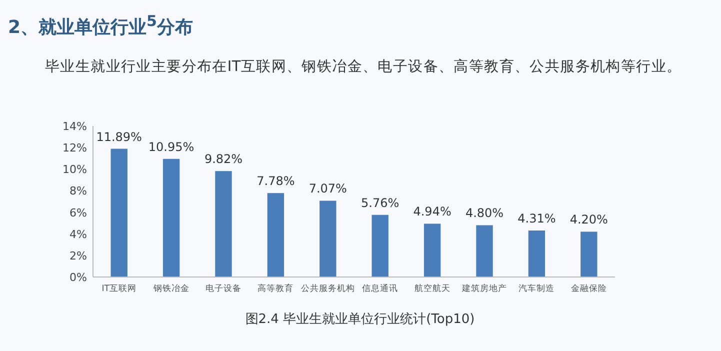 This screenshot has width=721, height=351. Describe the element at coordinates (78, 234) in the screenshot. I see `y-tick-label: 4%` at that location.